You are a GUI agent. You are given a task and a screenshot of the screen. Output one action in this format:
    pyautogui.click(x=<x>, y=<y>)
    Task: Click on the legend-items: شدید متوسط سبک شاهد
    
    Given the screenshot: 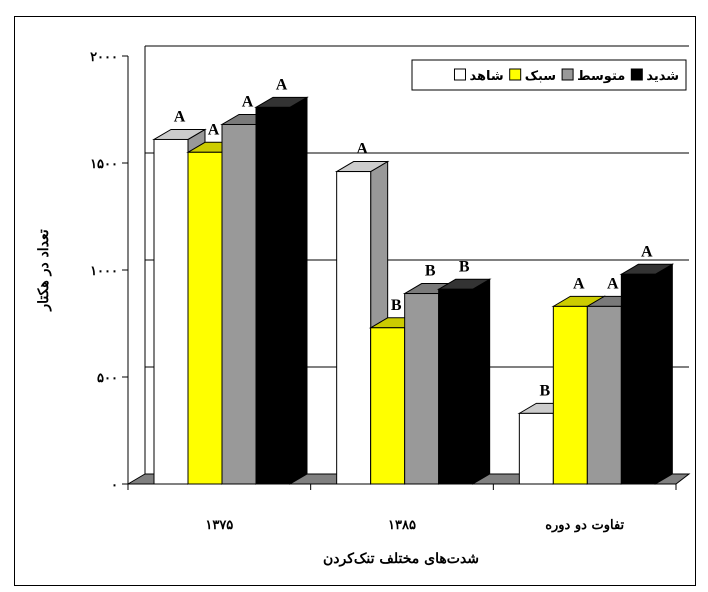 What is the action you would take?
    pyautogui.click(x=566, y=76)
    